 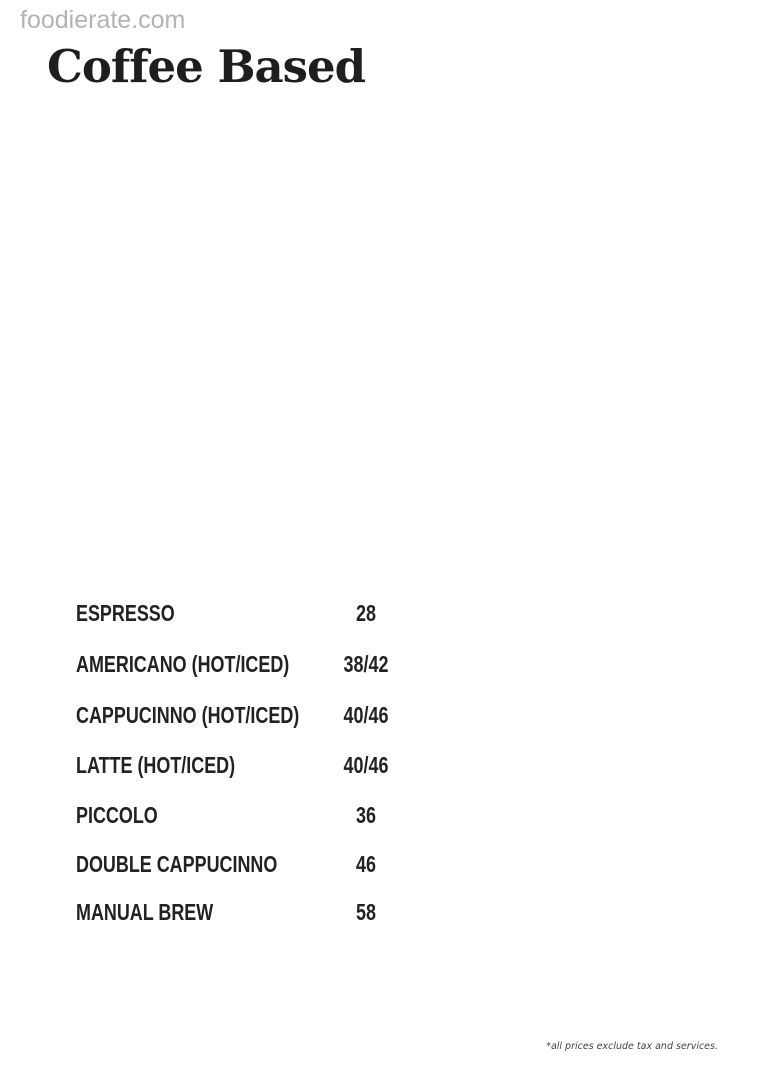 What do you see at coordinates (366, 815) in the screenshot?
I see `item-price: 36` at bounding box center [366, 815].